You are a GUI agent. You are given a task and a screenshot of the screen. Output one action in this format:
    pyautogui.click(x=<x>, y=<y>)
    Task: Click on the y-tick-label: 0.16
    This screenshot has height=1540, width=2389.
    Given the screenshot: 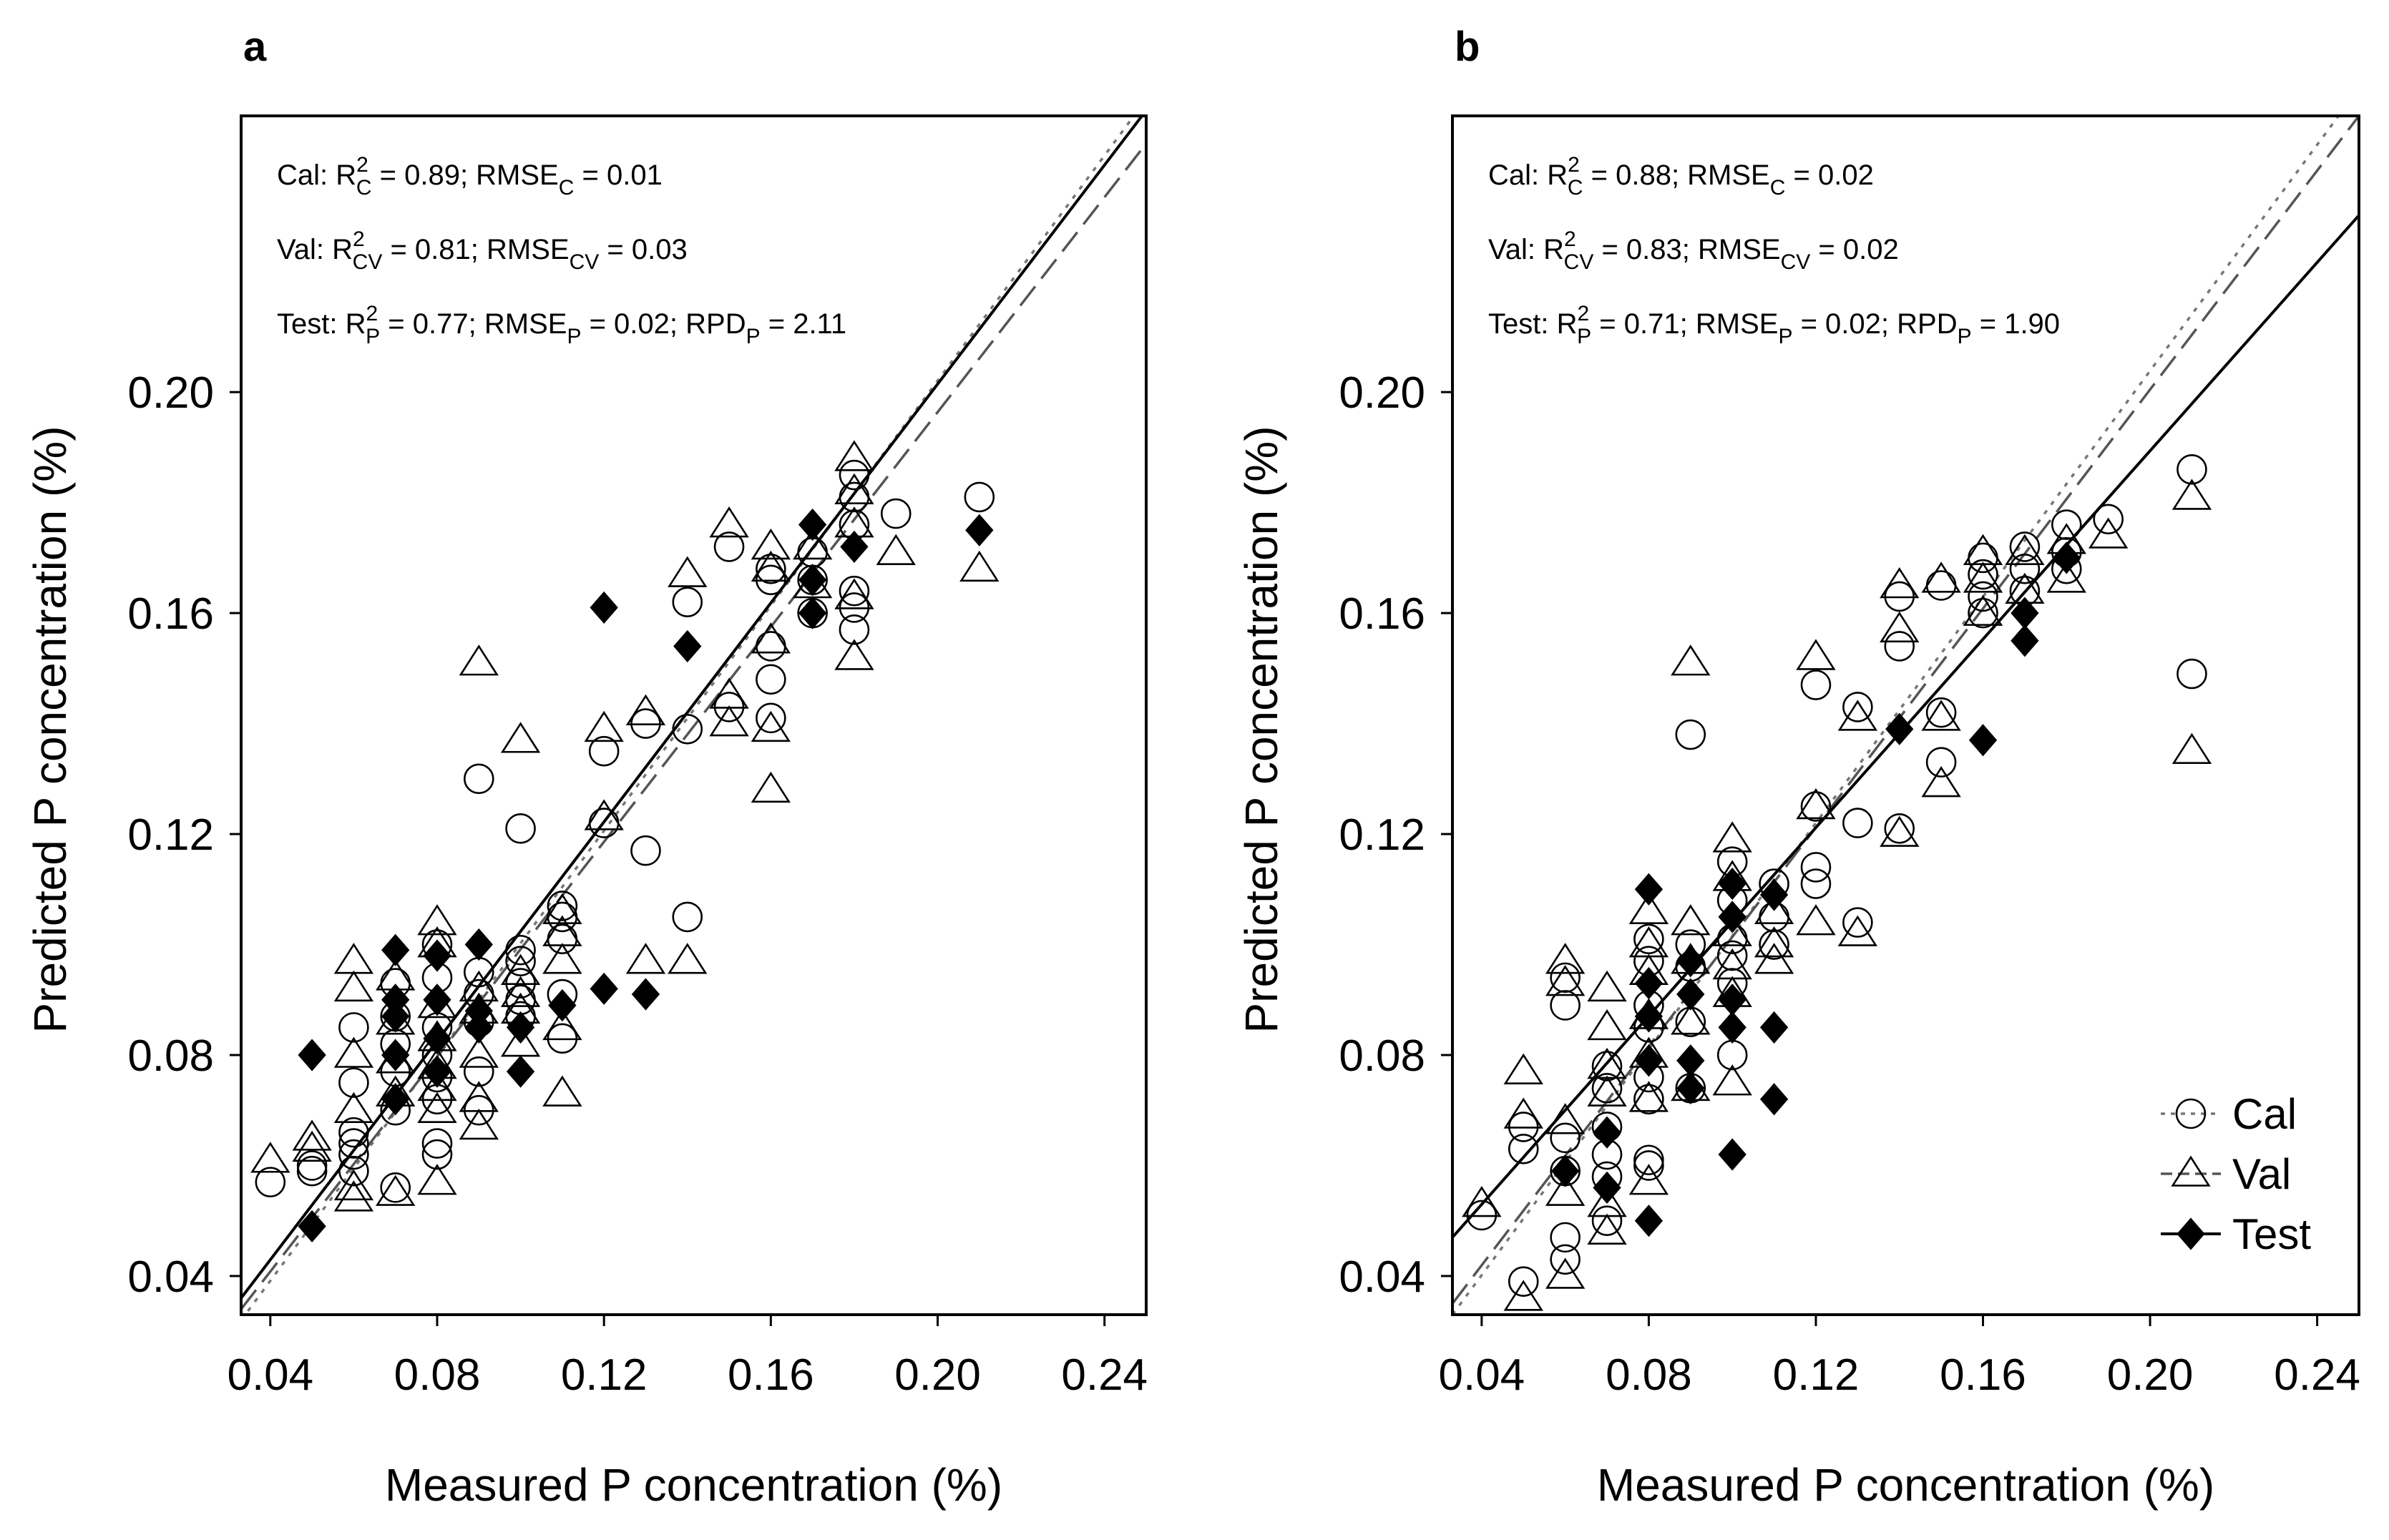 What is the action you would take?
    pyautogui.click(x=170, y=614)
    